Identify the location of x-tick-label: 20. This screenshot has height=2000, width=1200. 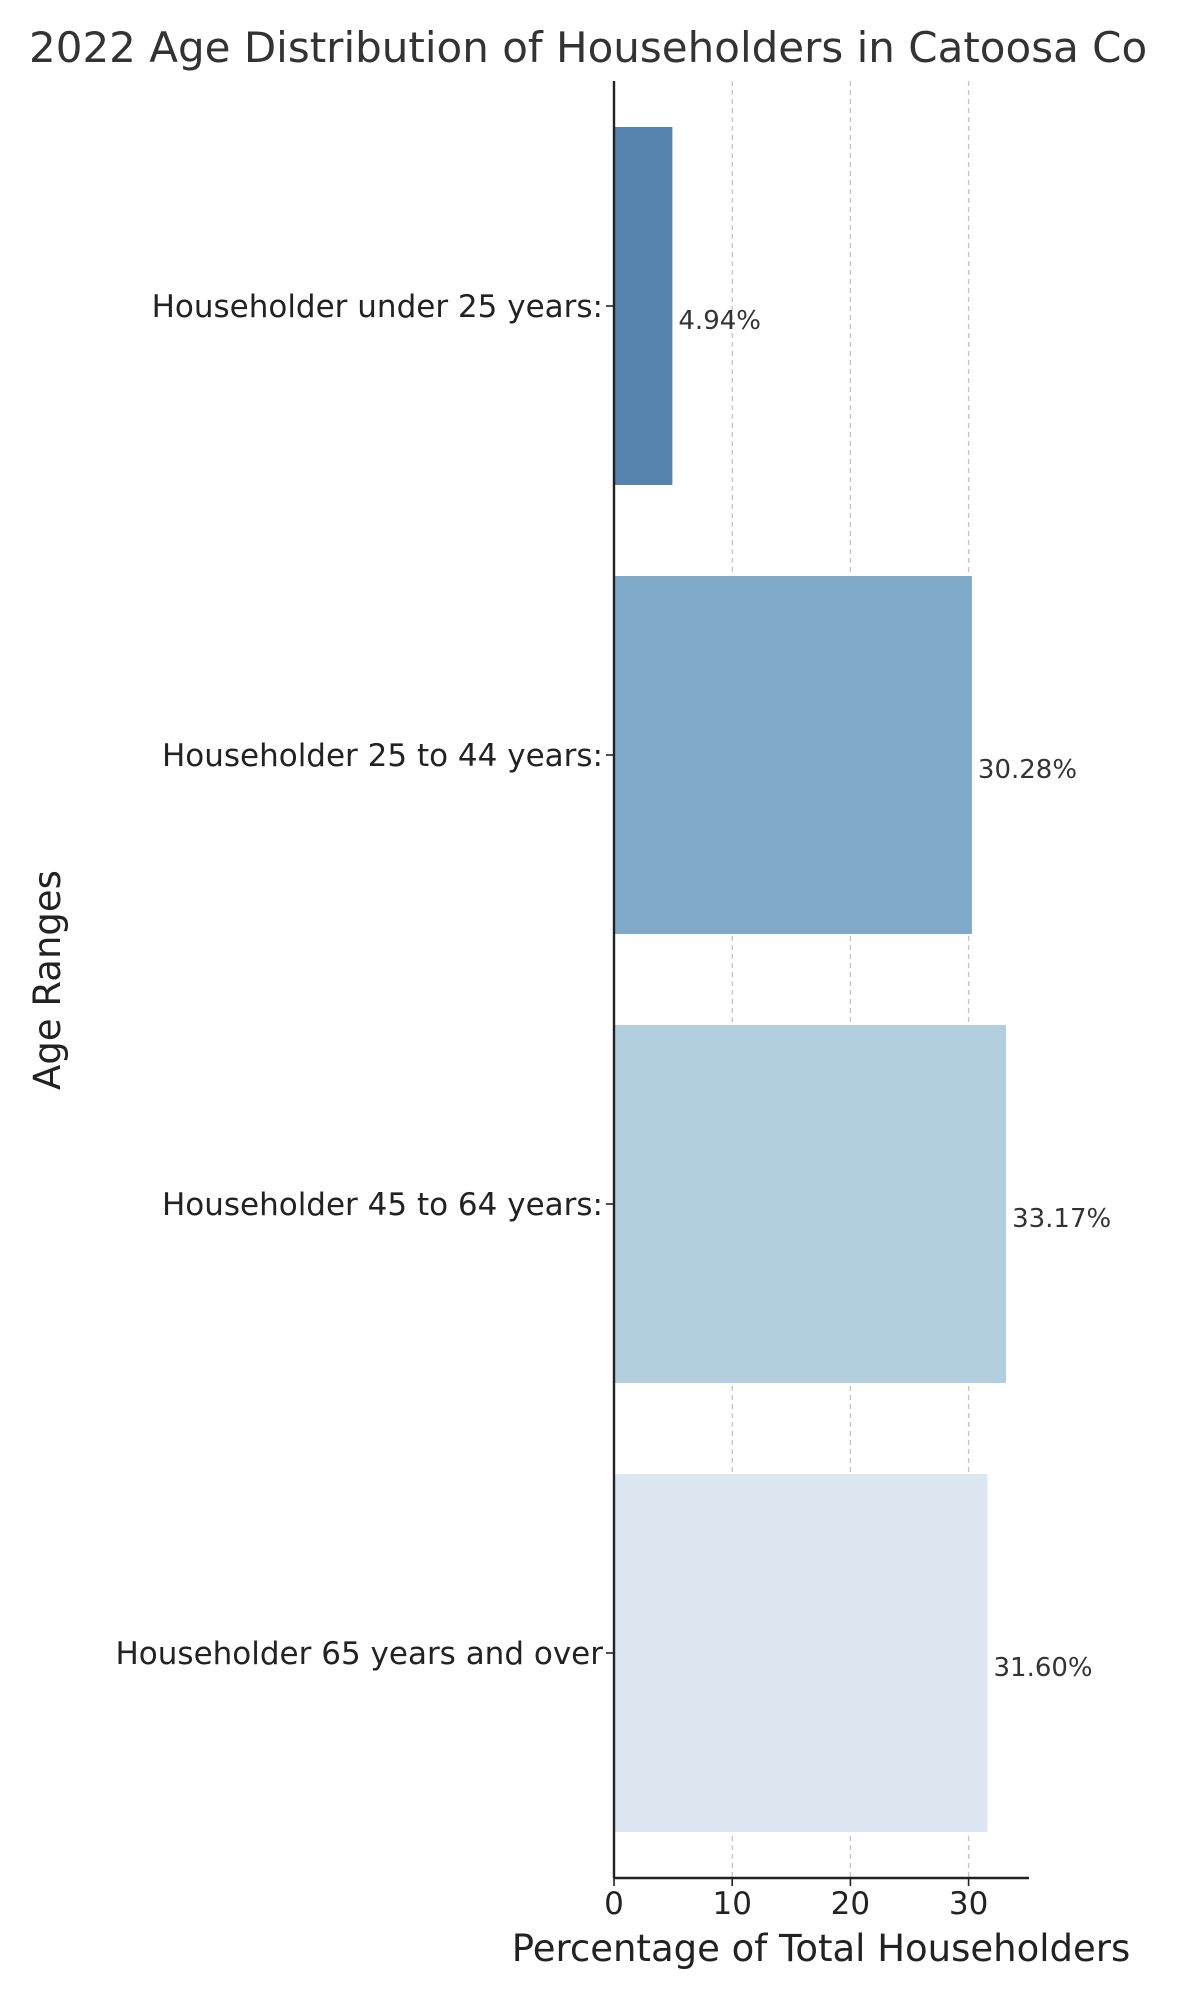
(850, 1904).